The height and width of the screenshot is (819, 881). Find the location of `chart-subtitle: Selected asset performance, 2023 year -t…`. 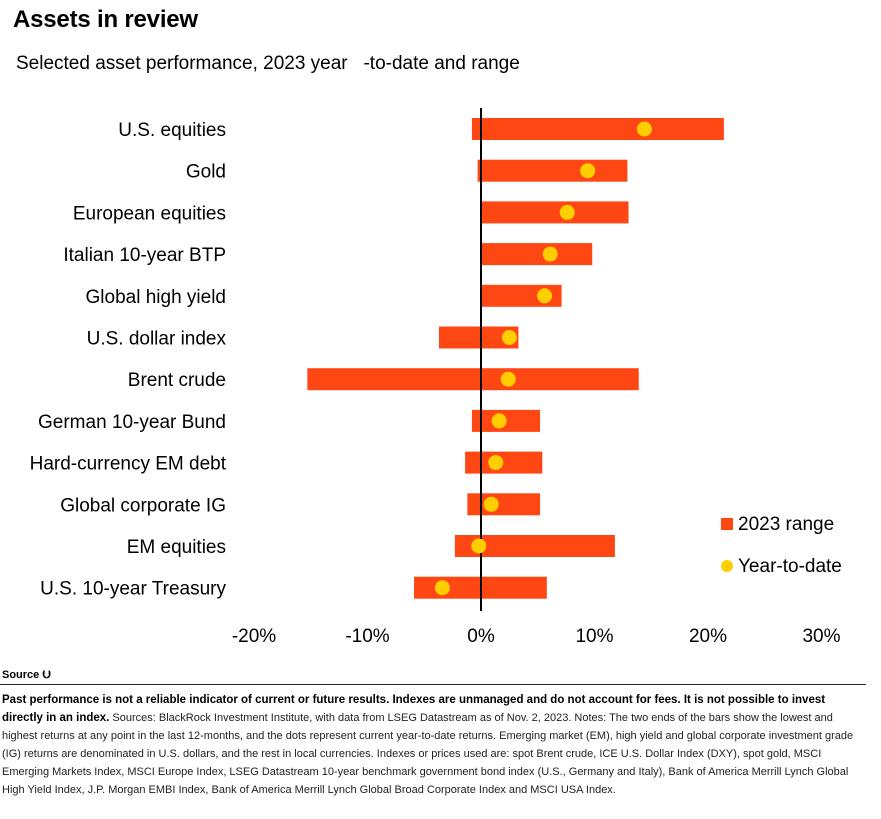

chart-subtitle: Selected asset performance, 2023 year -t… is located at coordinates (268, 63).